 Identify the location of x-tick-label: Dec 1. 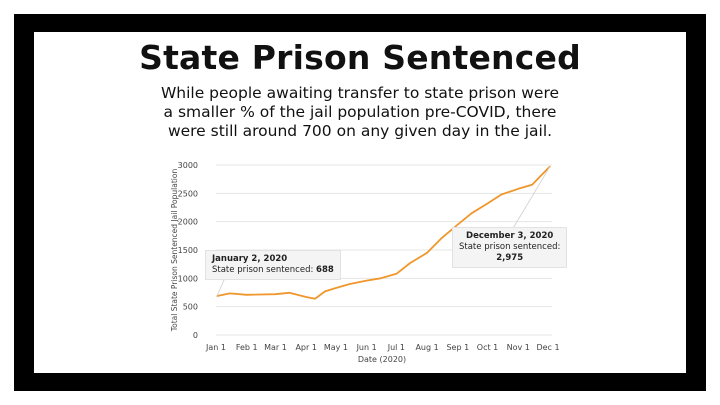
(547, 347).